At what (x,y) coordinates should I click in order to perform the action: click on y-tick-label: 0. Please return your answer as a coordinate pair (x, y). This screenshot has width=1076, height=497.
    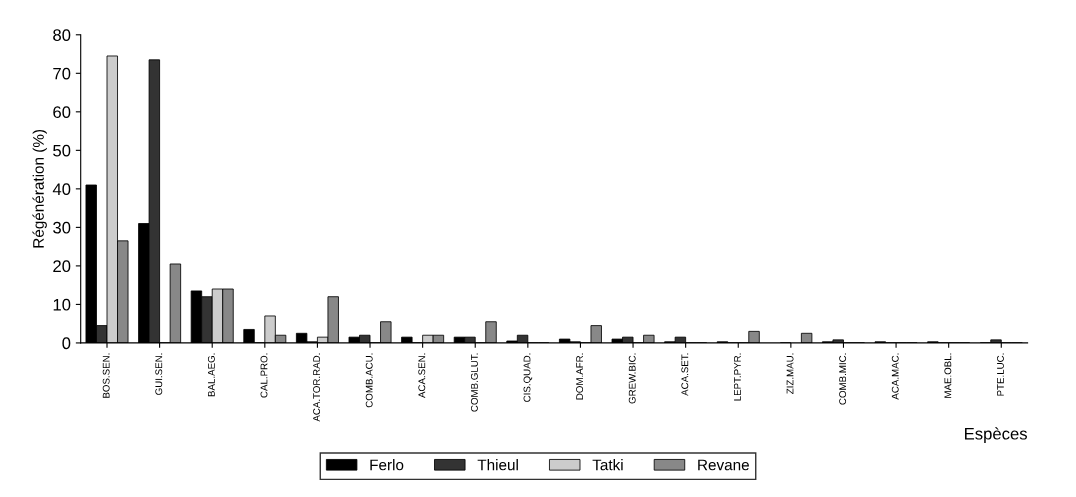
    Looking at the image, I should click on (66, 343).